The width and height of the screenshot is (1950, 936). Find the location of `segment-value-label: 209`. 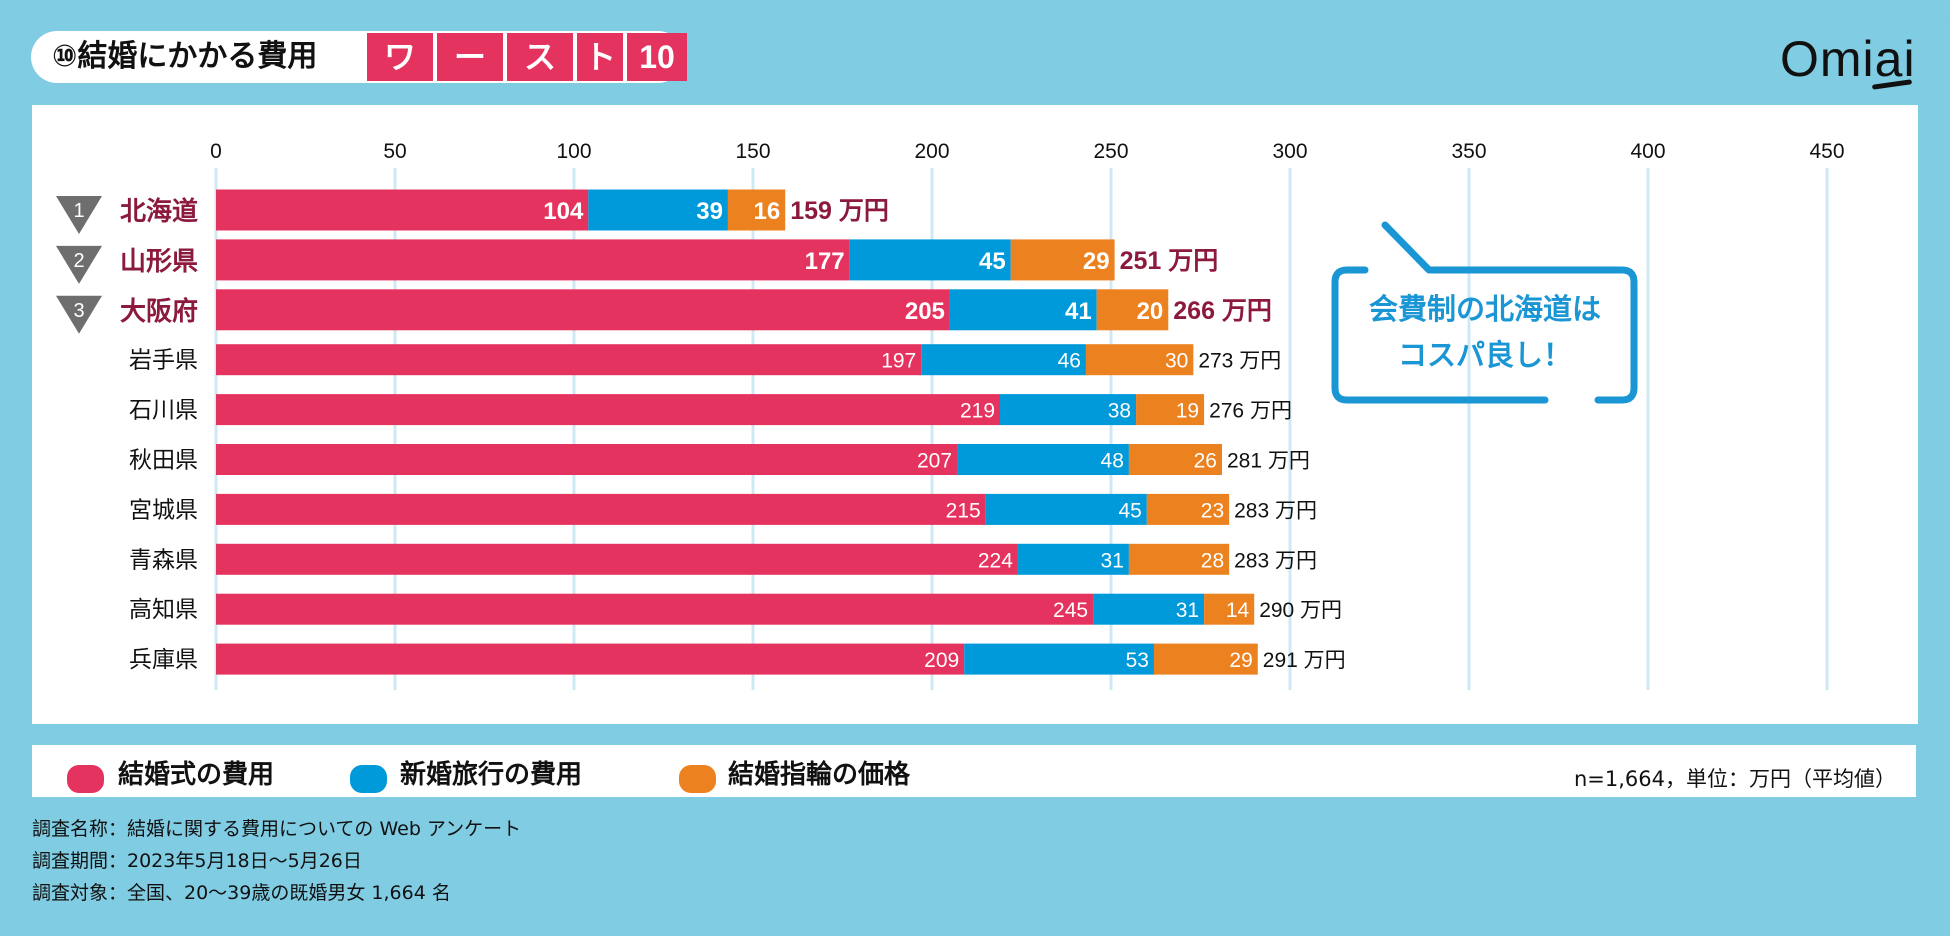

segment-value-label: 209 is located at coordinates (941, 660).